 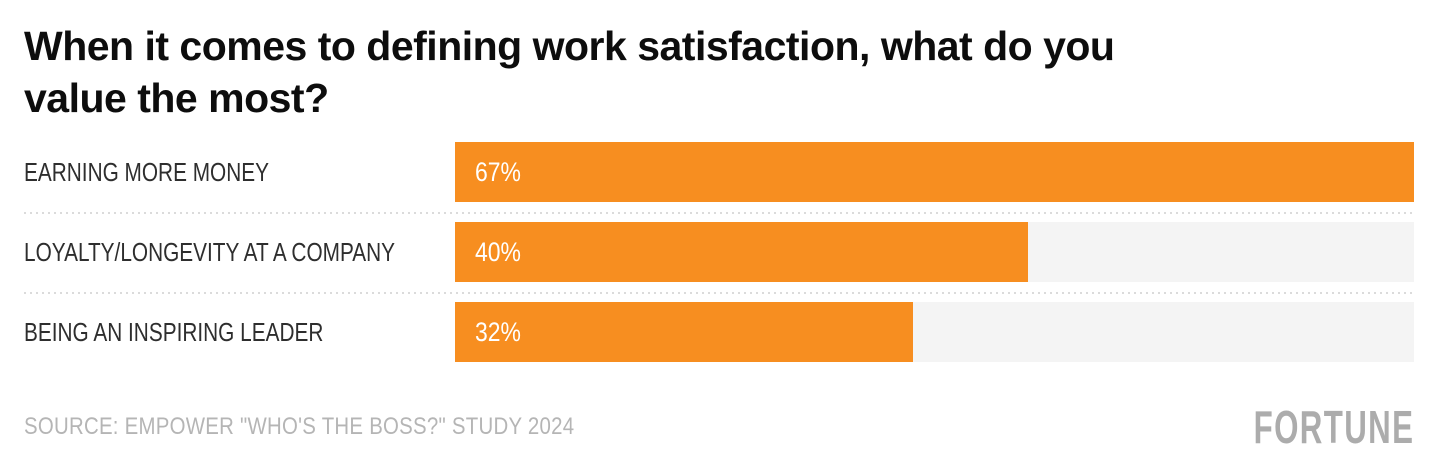 I want to click on row-label: LOYALTY/LONGEVITY AT A COMPANY, so click(x=210, y=251).